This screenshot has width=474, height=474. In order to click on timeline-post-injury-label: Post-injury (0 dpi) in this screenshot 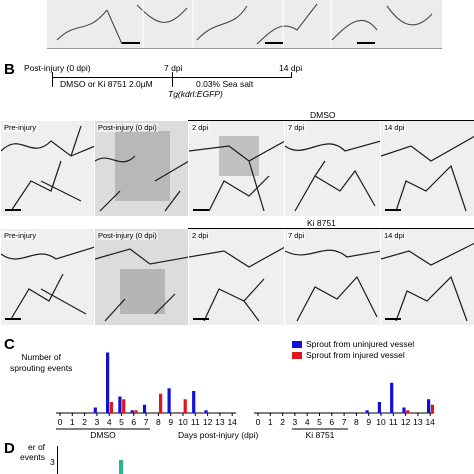, I will do `click(57, 68)`.